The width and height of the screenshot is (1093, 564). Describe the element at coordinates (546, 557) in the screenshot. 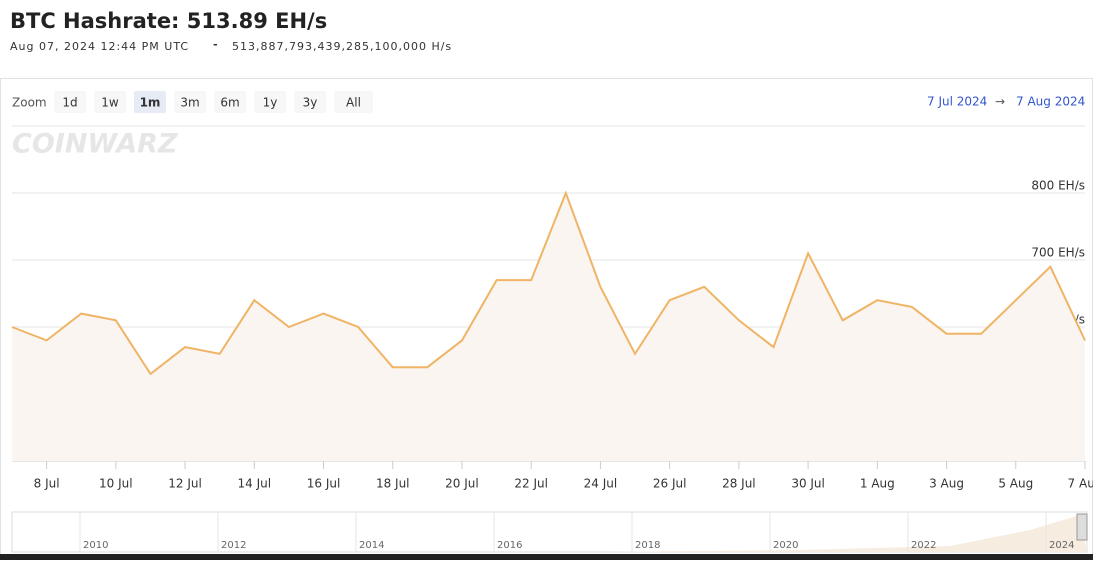

I see `bottom-bar` at that location.